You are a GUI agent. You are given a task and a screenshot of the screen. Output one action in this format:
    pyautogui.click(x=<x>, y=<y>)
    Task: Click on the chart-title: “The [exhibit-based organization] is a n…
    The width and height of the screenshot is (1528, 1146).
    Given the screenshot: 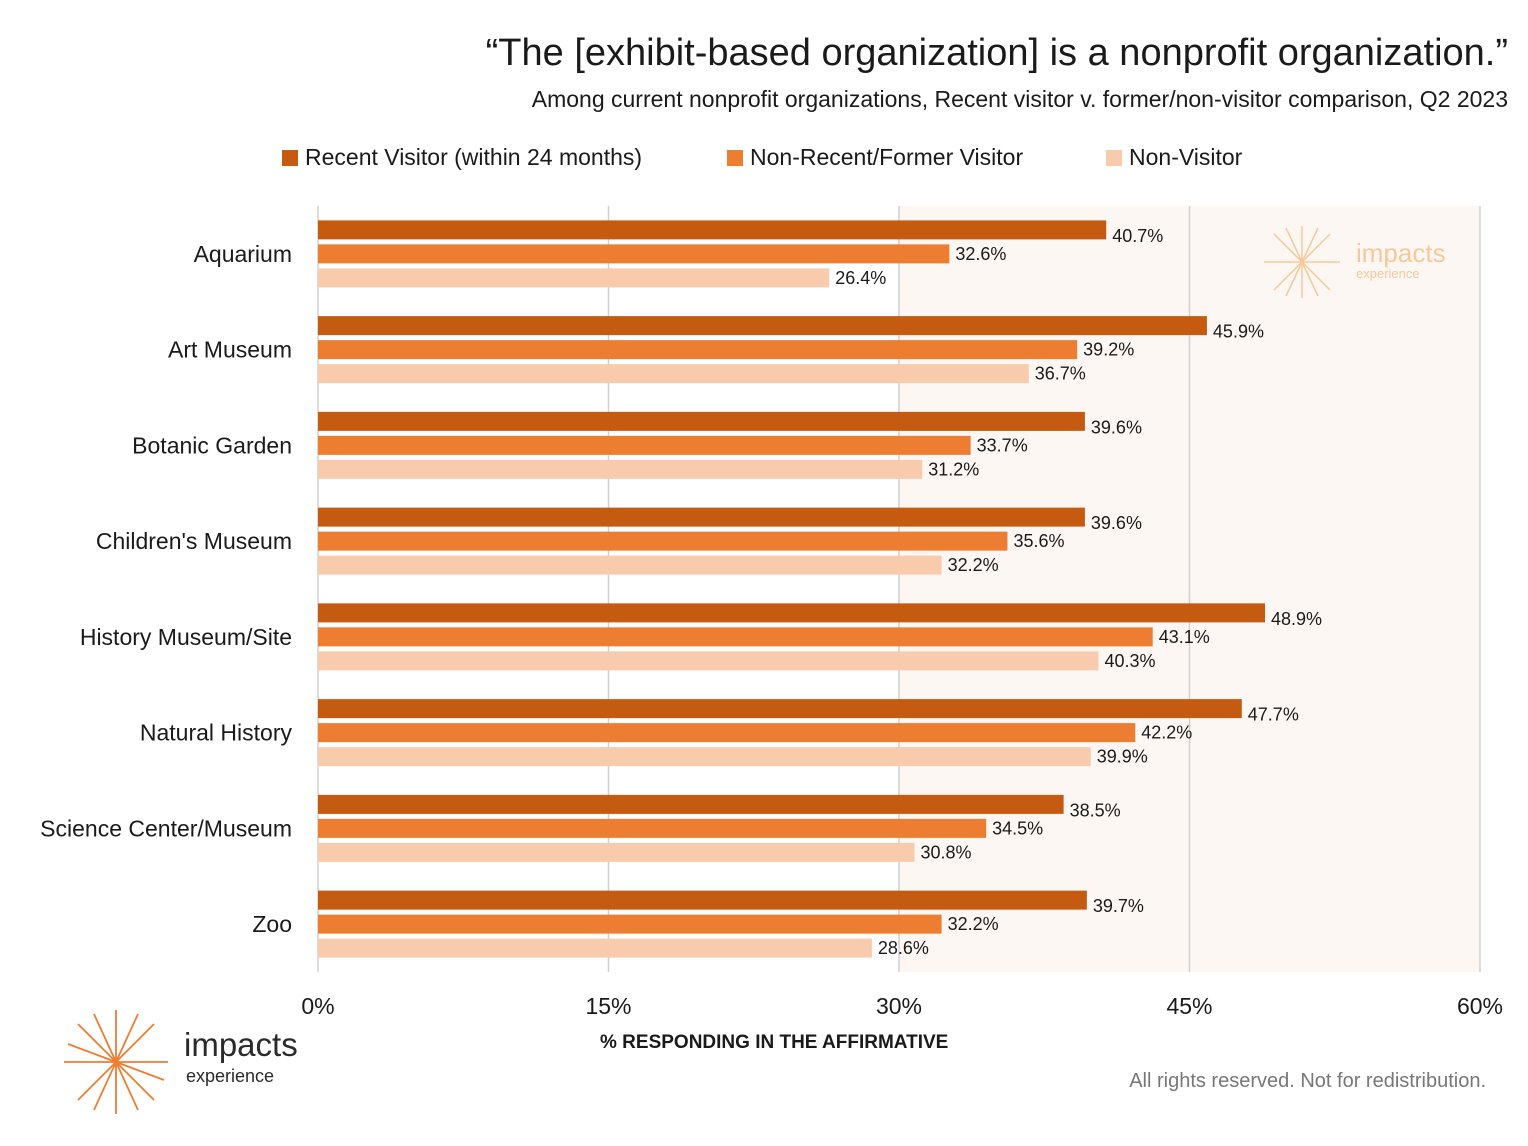 What is the action you would take?
    pyautogui.click(x=996, y=53)
    